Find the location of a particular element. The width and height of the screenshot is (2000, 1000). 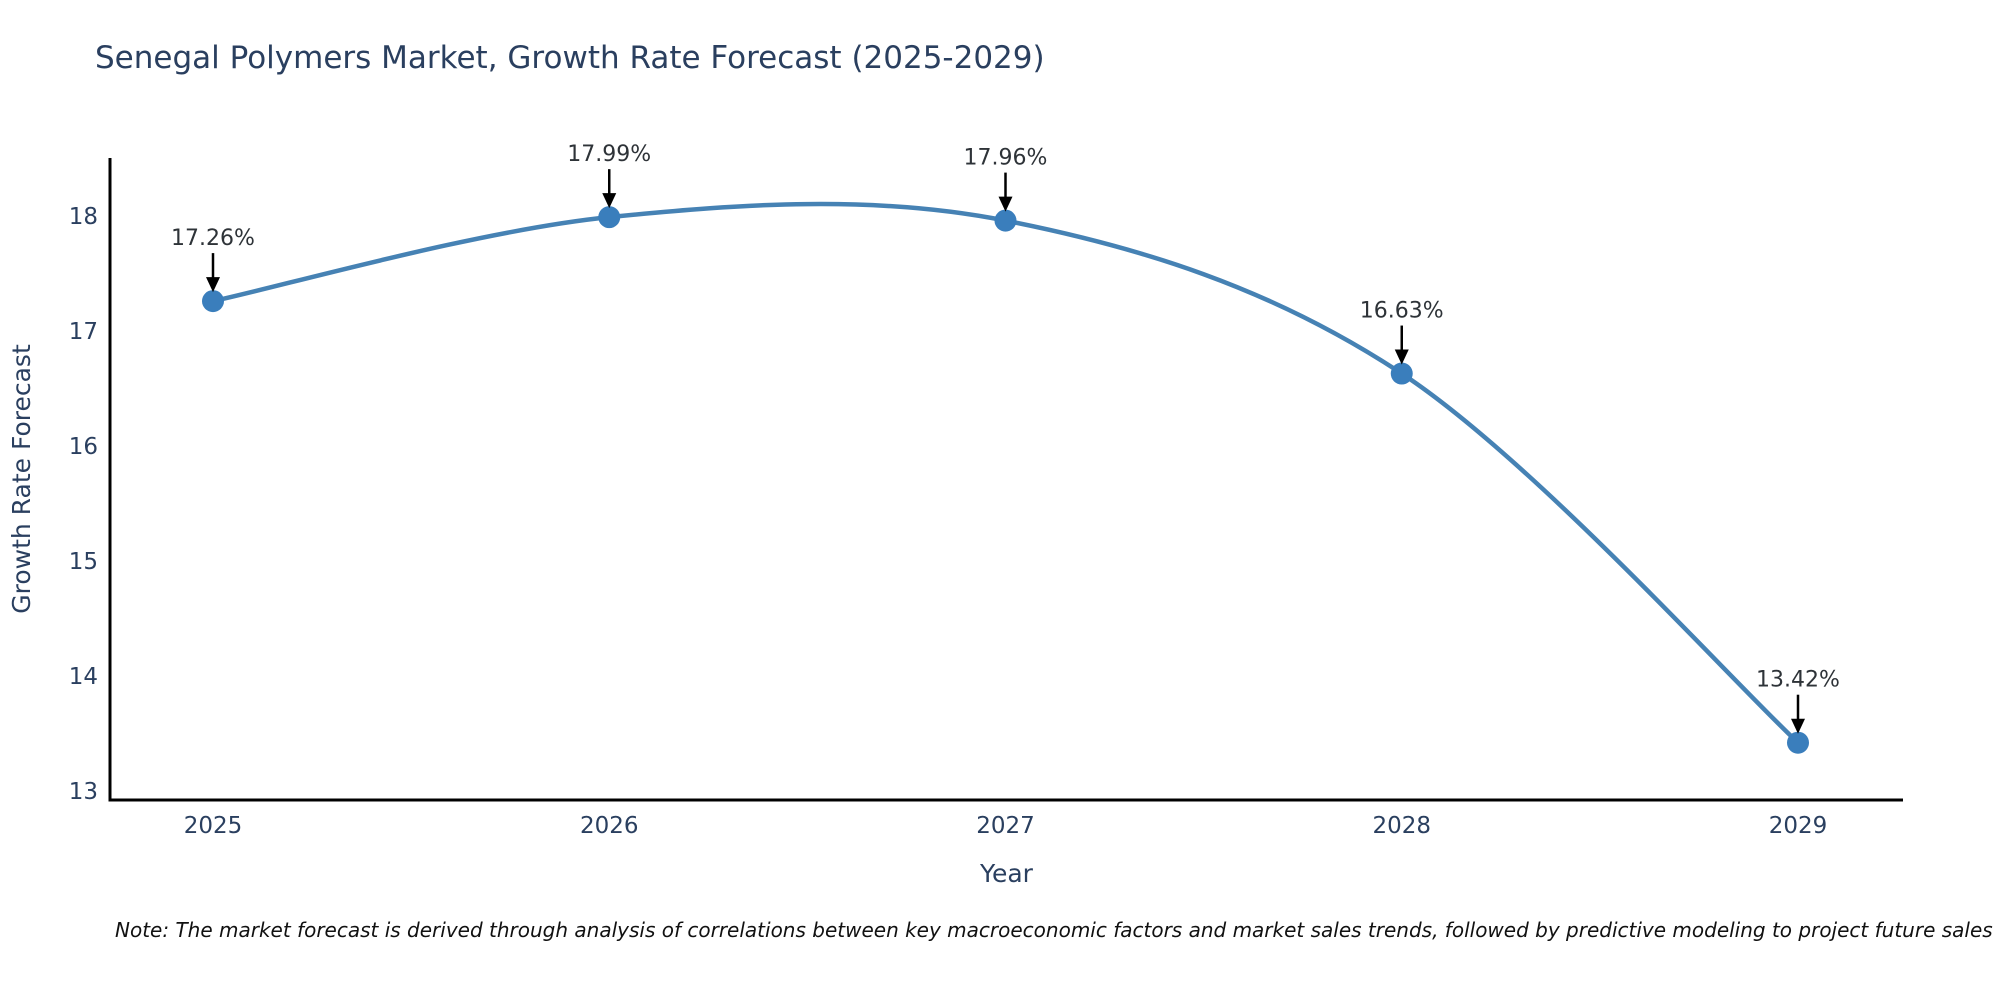

y-tick-label: 15 is located at coordinates (83, 562).